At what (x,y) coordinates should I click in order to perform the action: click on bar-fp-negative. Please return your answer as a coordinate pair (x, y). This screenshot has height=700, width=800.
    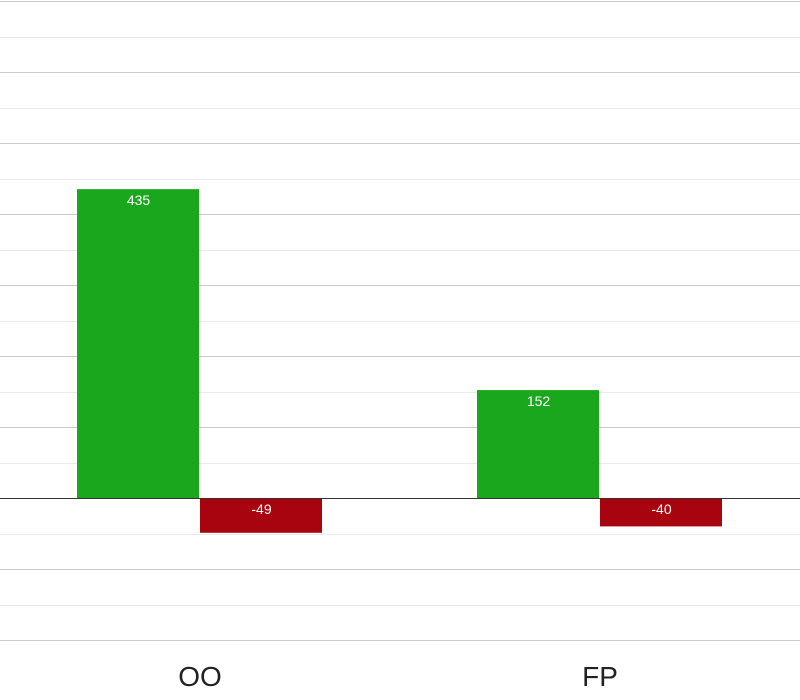
    Looking at the image, I should click on (661, 512).